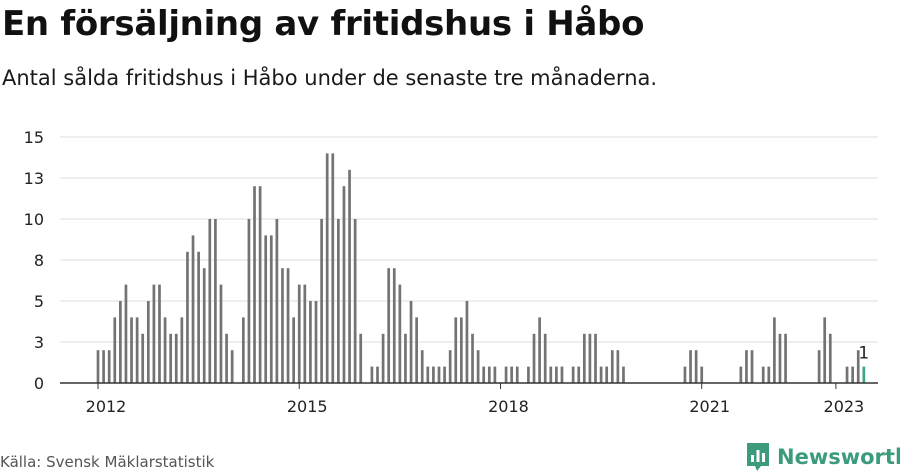  I want to click on bar-chart-speech-bubble-icon, so click(758, 457).